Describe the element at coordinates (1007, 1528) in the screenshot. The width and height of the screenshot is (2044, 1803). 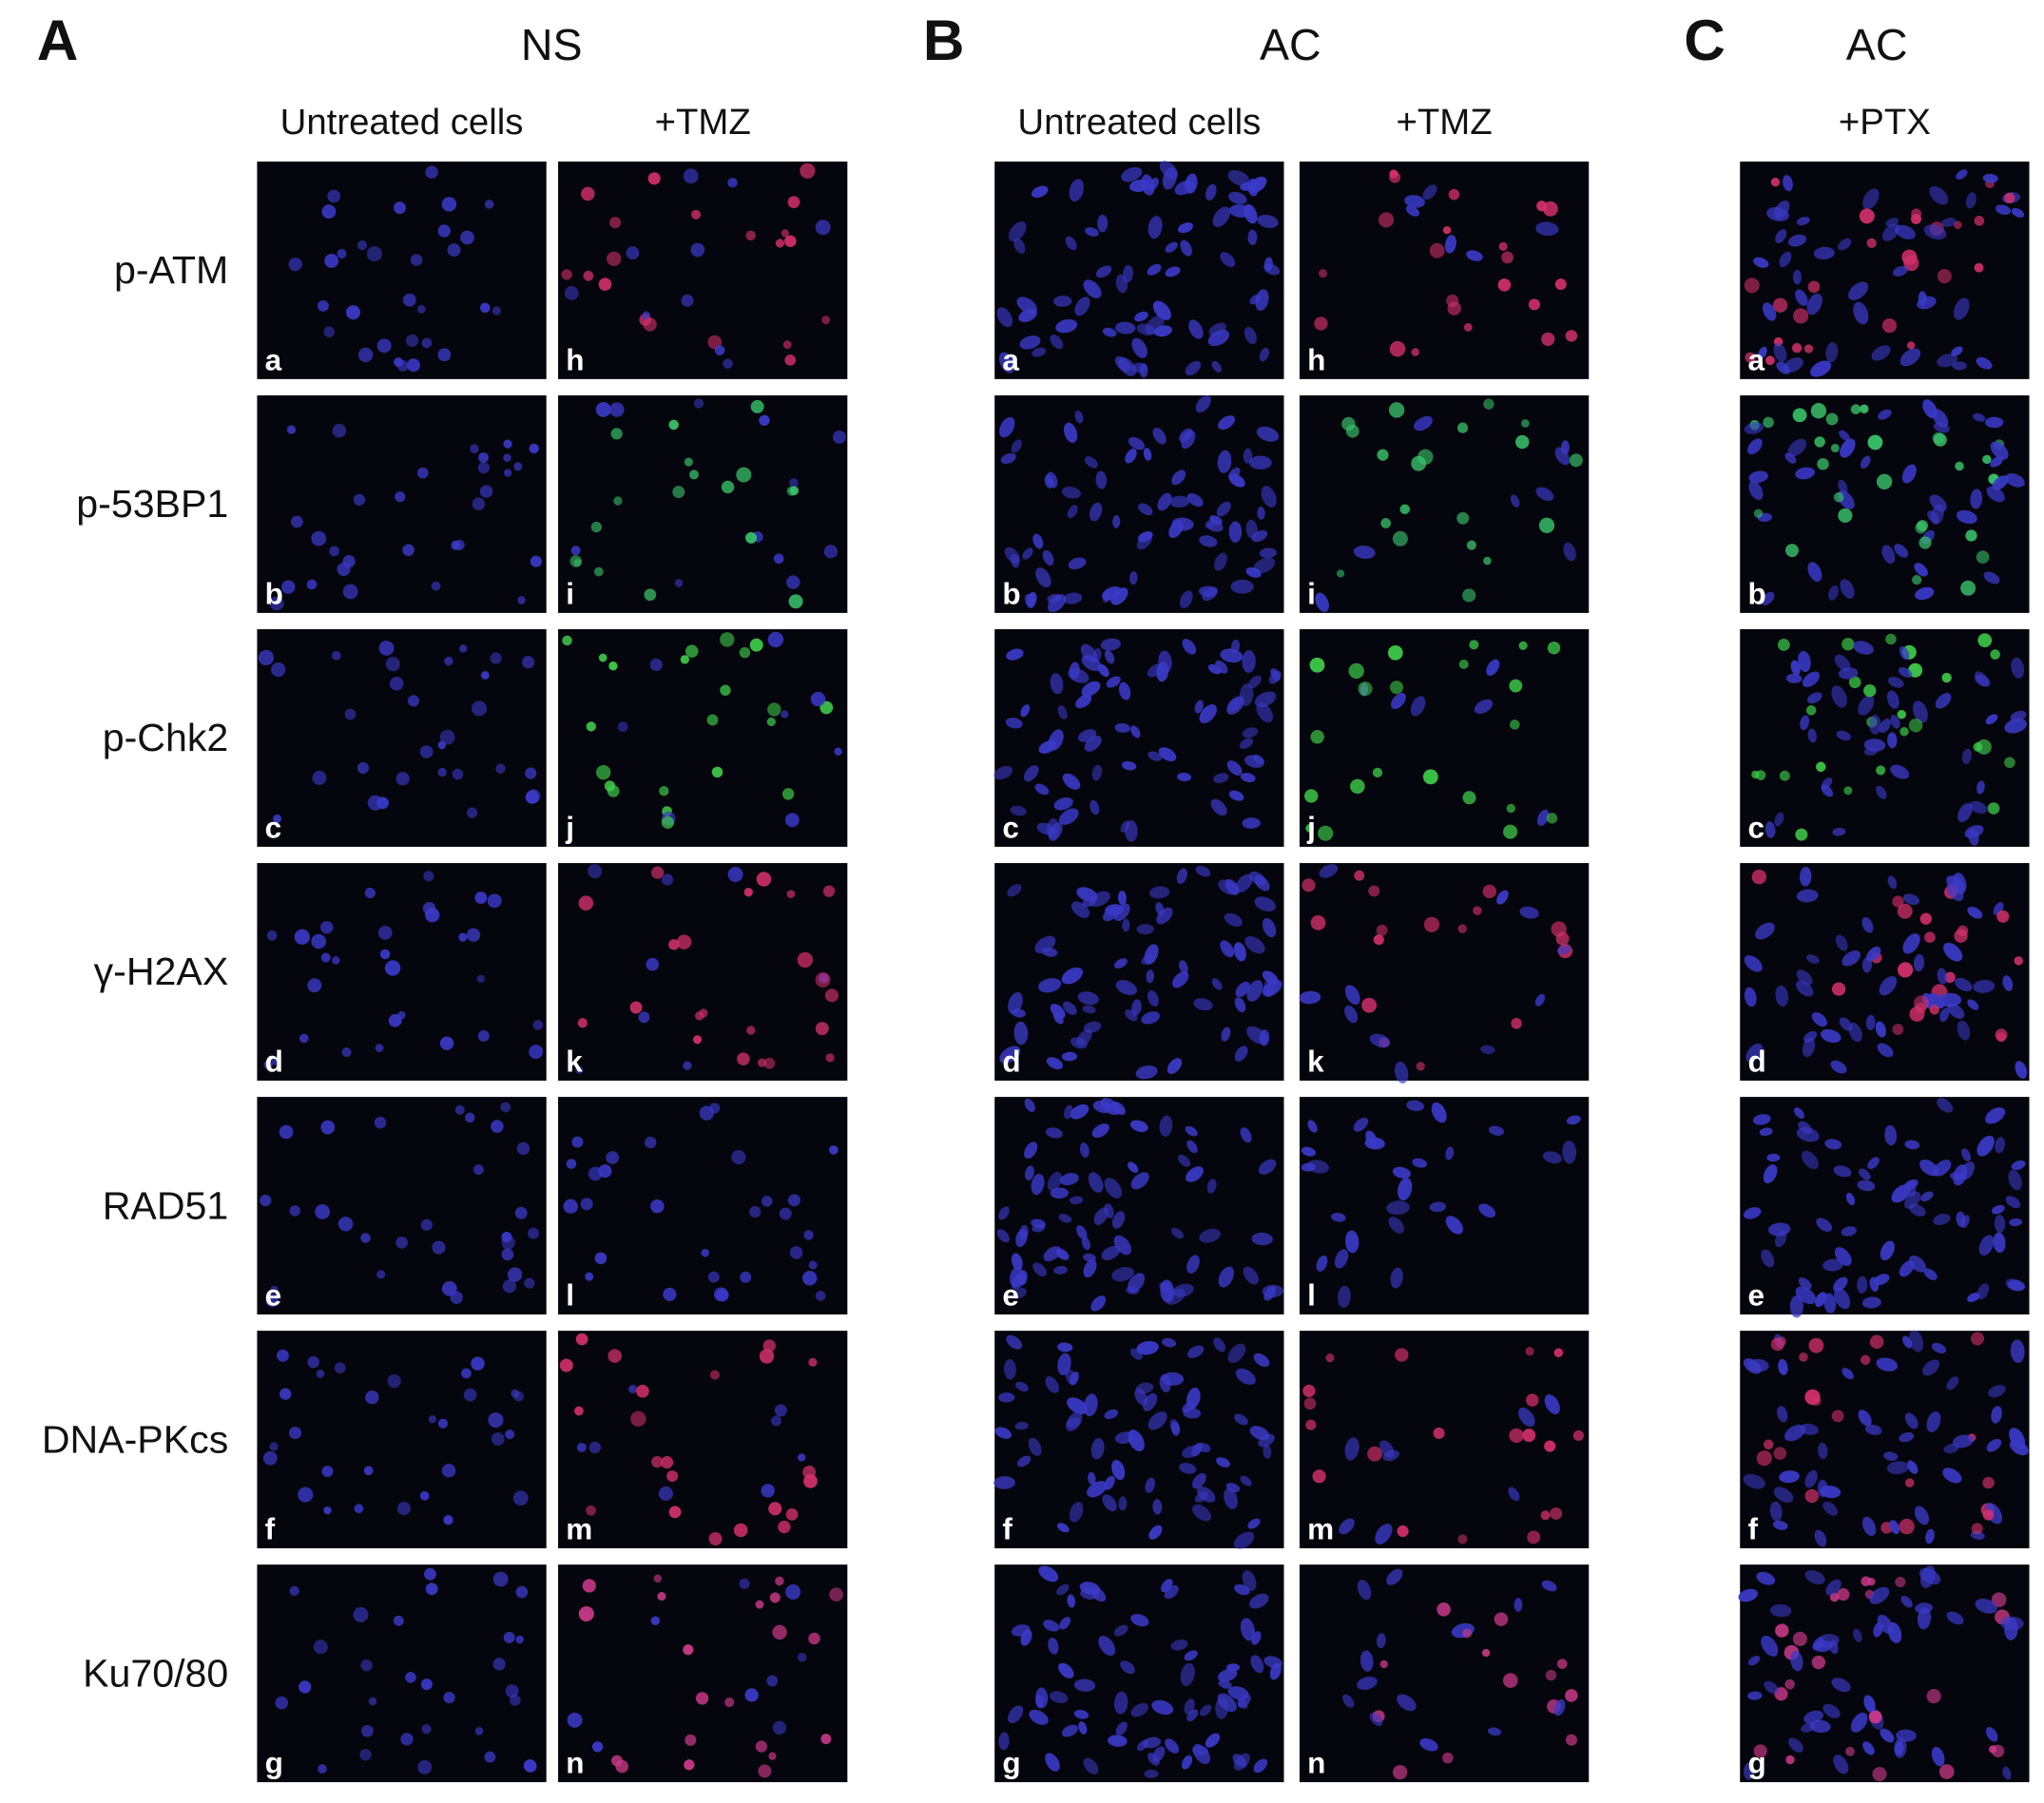
I see `tile-letter: f` at that location.